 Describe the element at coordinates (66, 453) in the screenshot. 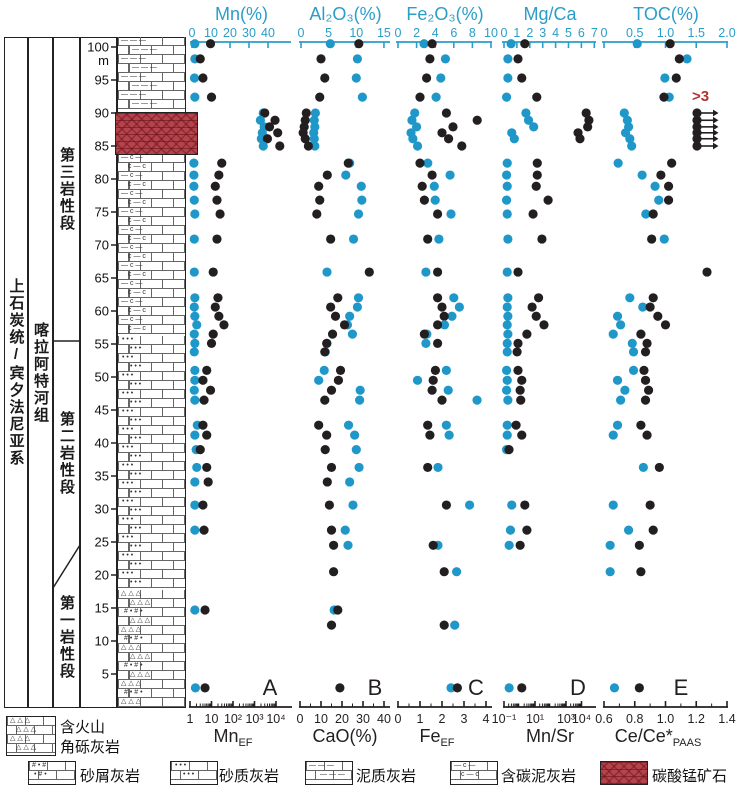

I see `member-2-label: 第二岩性段` at that location.